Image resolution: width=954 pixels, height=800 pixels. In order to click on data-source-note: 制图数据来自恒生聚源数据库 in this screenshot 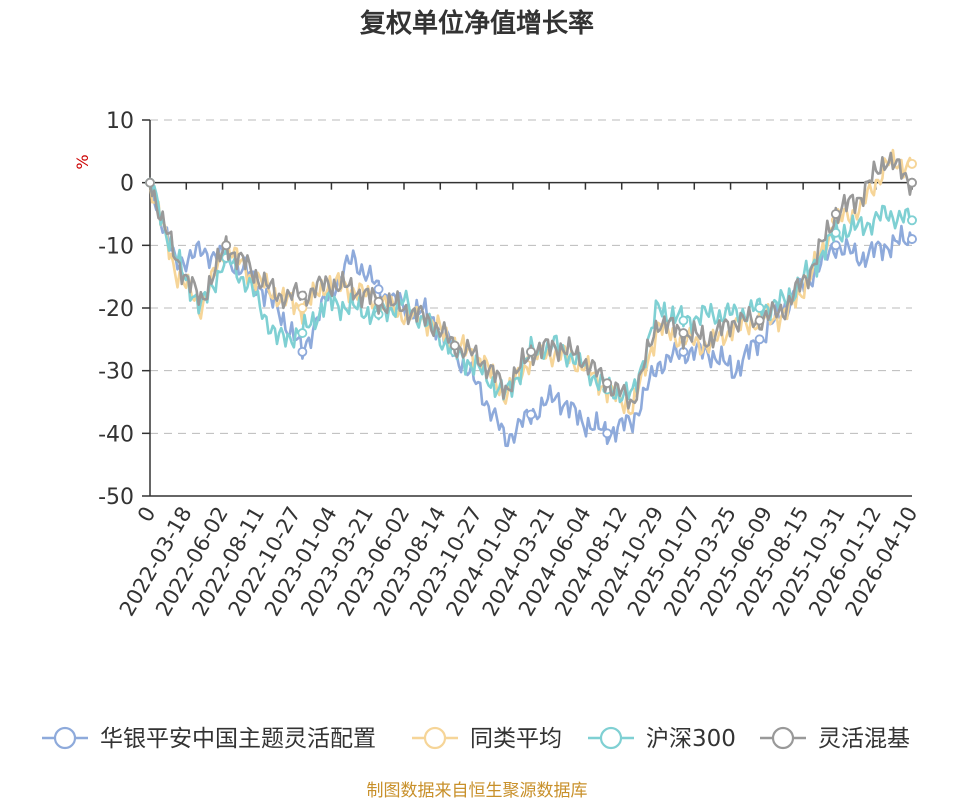, I will do `click(477, 790)`.